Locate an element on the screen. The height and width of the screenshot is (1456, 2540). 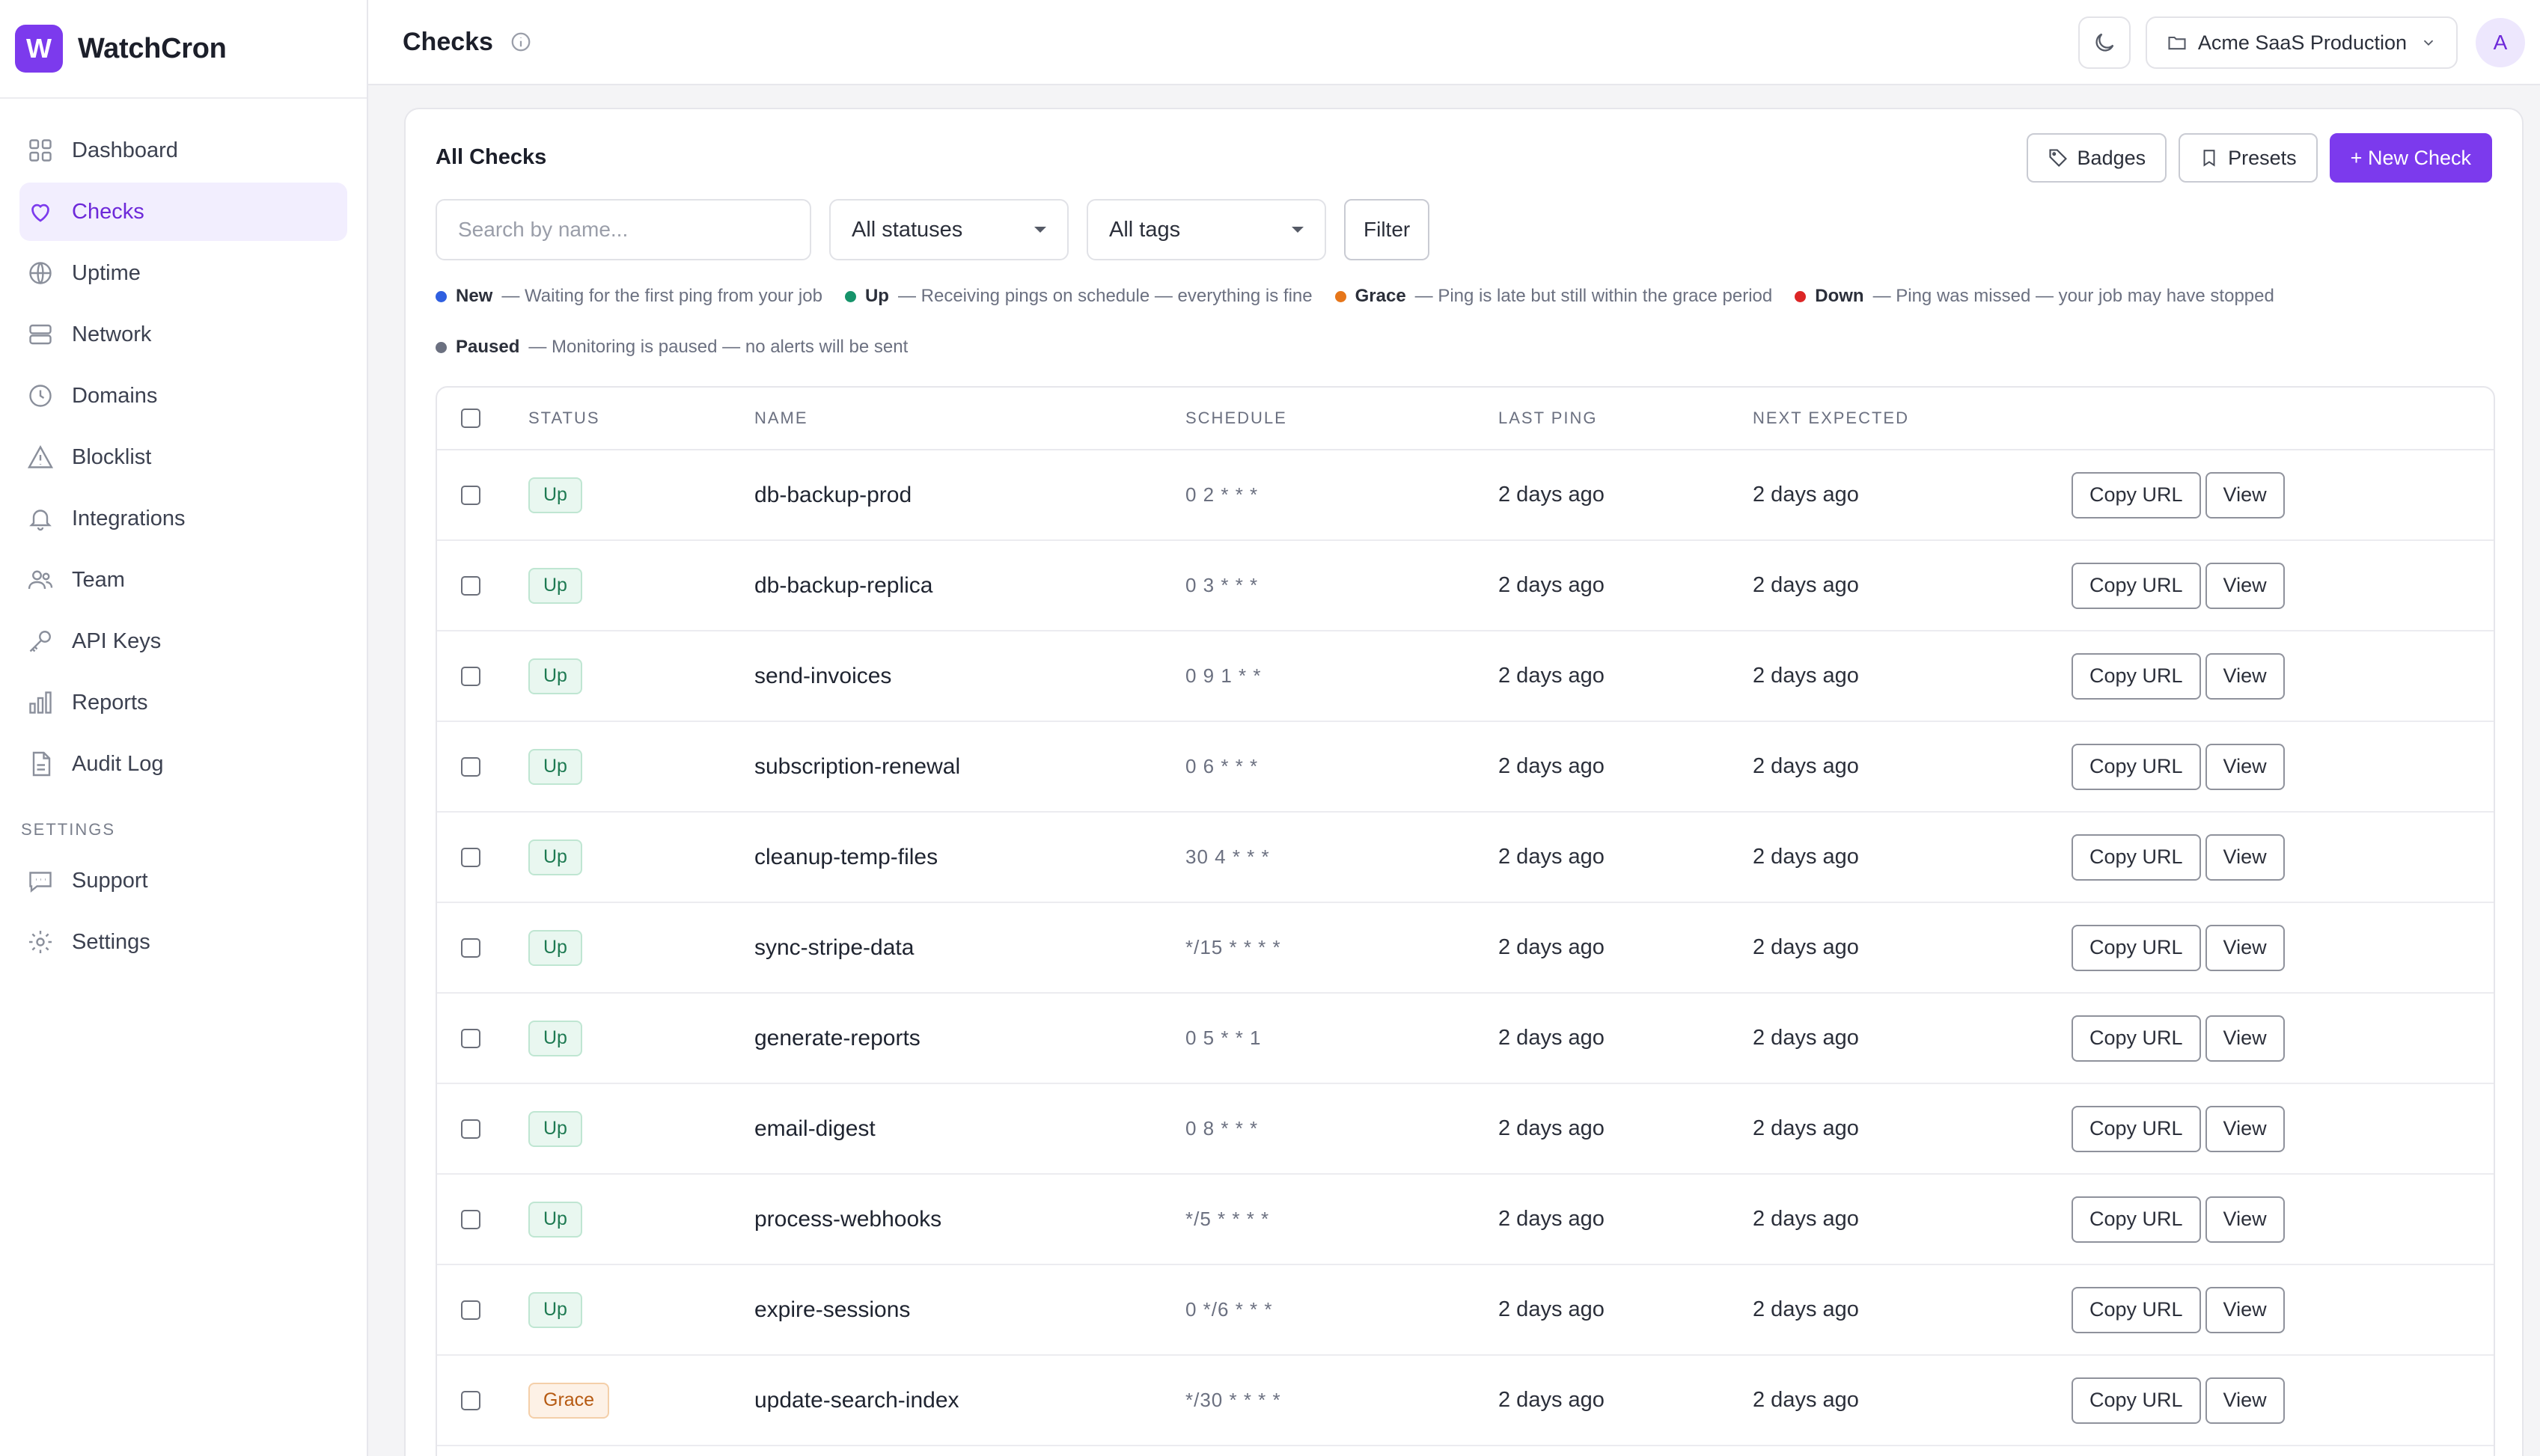
check-name: email-digest is located at coordinates (815, 1128).